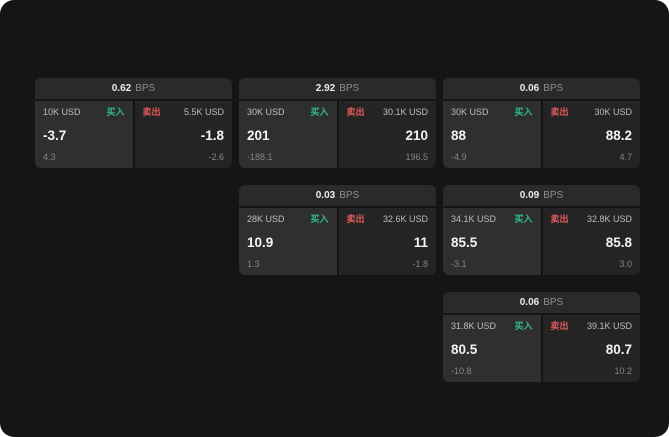 The image size is (669, 437). I want to click on sell-price: 210, so click(416, 135).